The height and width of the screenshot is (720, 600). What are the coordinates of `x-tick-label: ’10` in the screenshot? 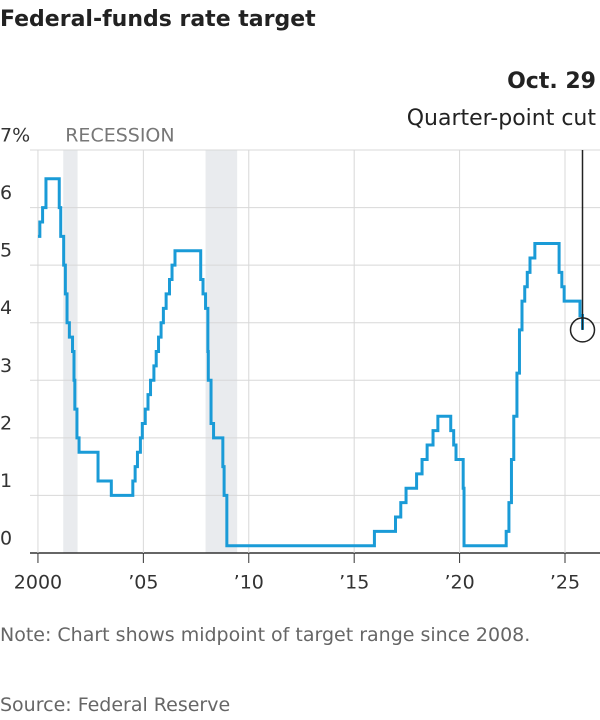 It's located at (249, 583).